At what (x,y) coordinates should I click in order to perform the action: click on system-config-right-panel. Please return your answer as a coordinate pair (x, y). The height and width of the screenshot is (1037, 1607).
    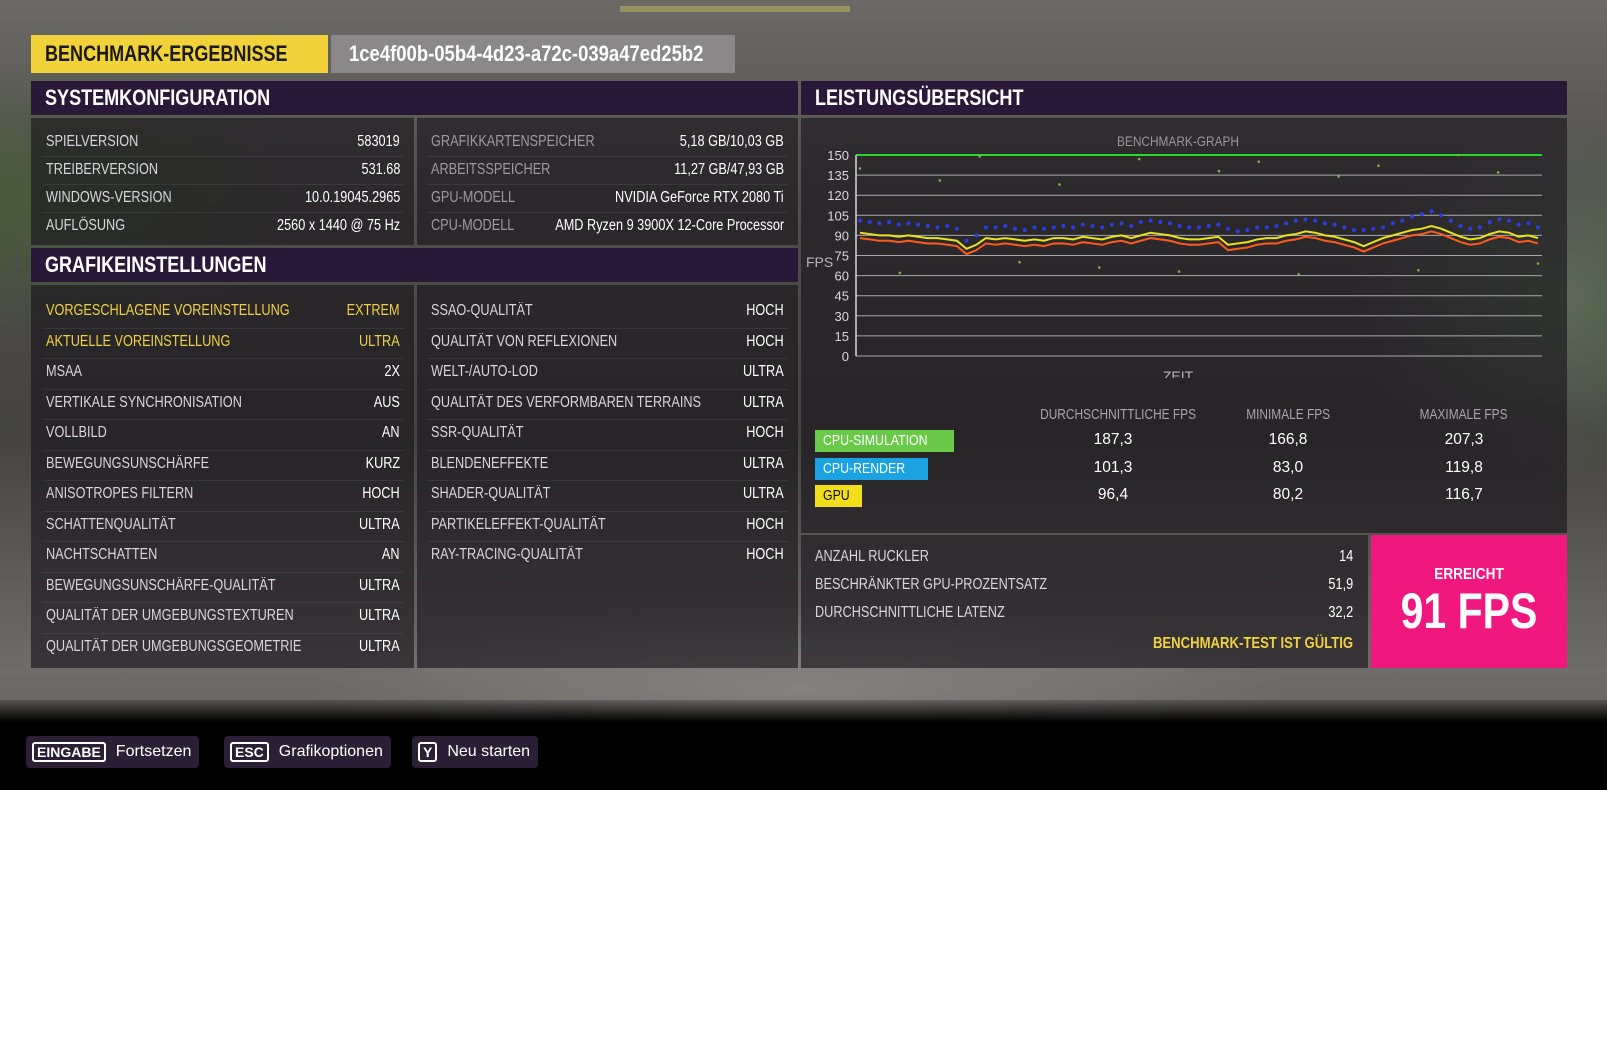
    Looking at the image, I should click on (607, 181).